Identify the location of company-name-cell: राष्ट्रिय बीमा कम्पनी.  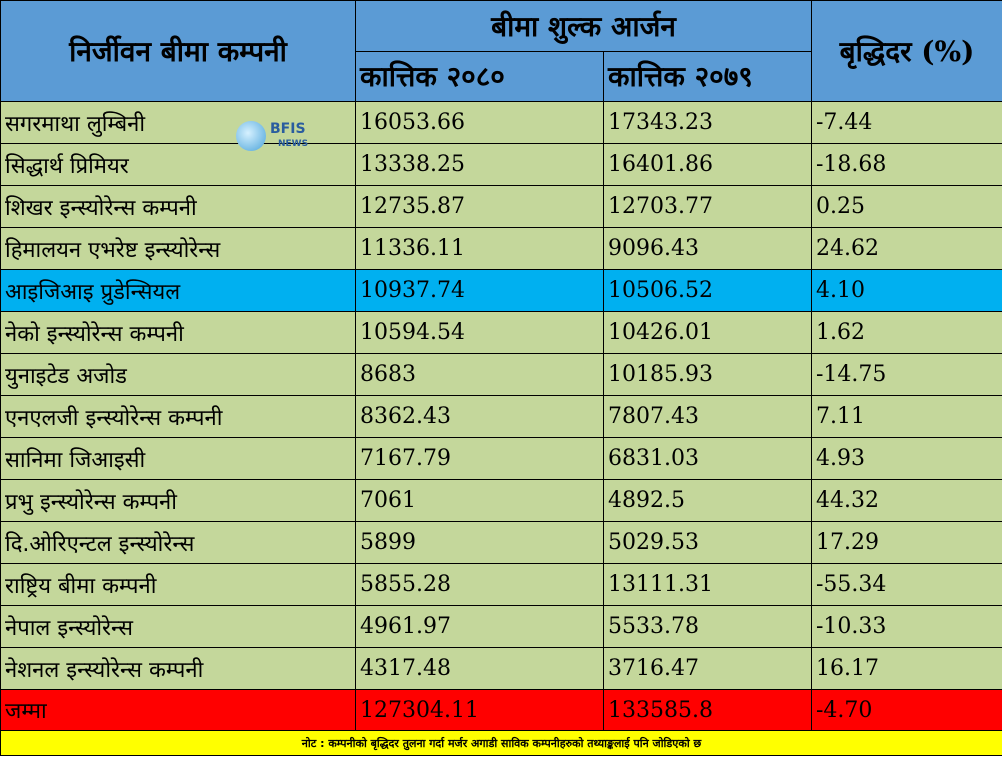
(178, 584).